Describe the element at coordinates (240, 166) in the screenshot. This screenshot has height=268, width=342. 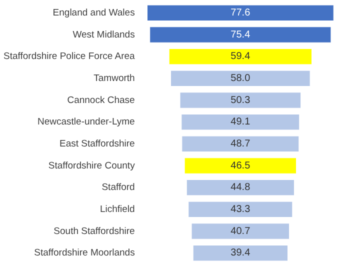
I see `data-label: 46.5` at that location.